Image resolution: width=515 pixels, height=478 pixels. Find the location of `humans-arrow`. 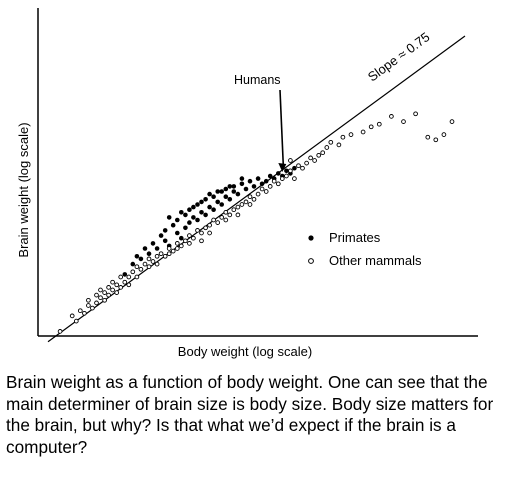

humans-arrow is located at coordinates (282, 128).